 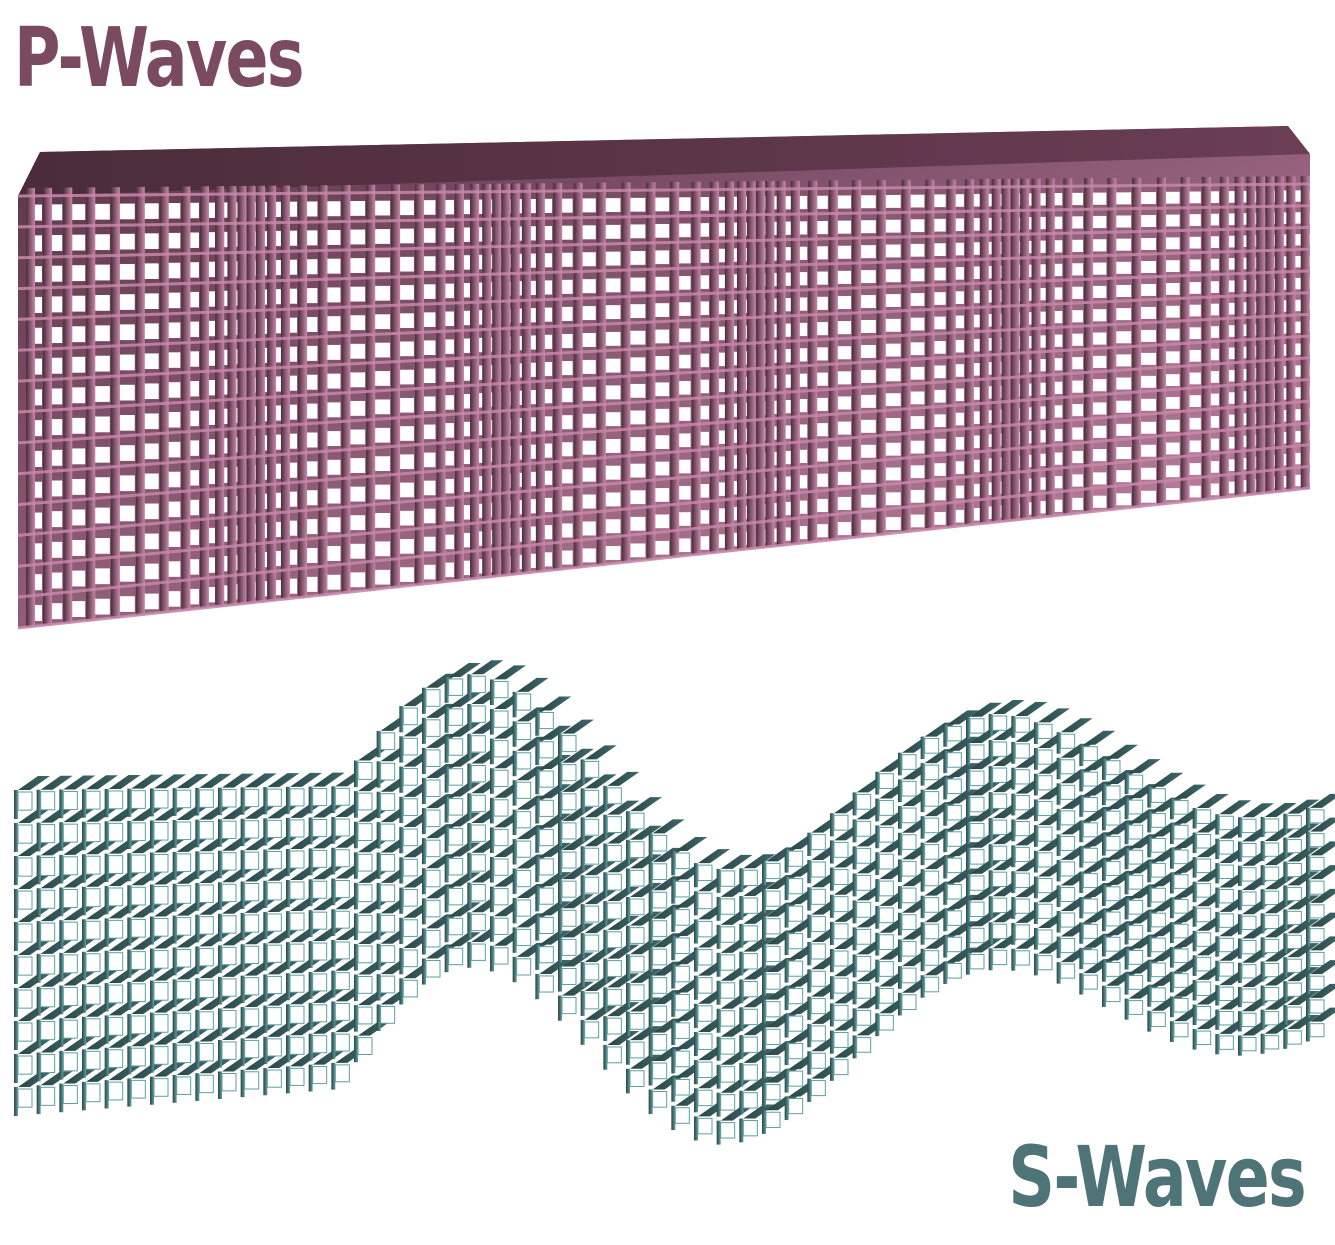 What do you see at coordinates (664, 426) in the screenshot?
I see `p-lattice-row` at bounding box center [664, 426].